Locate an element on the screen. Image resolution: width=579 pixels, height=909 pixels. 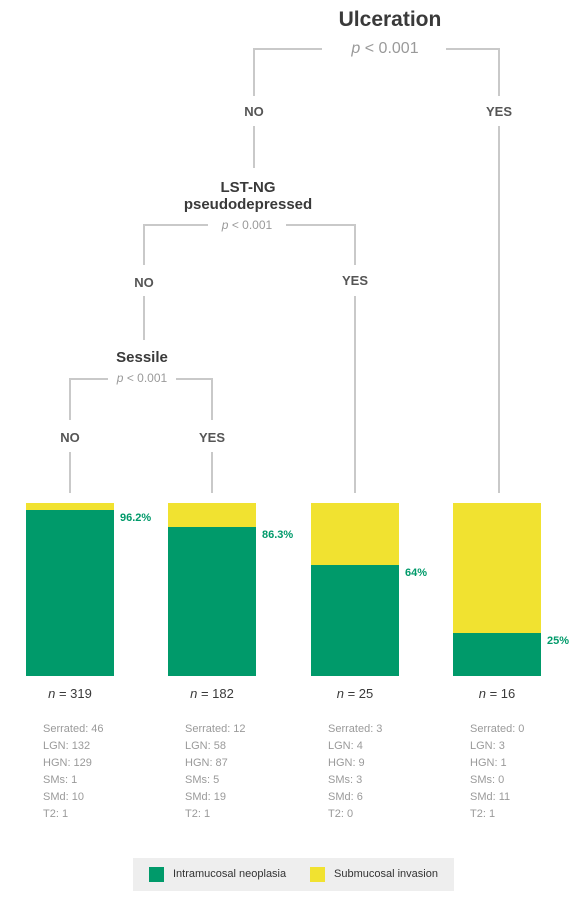
branch-label-lst-yes: YES is located at coordinates (354, 280).